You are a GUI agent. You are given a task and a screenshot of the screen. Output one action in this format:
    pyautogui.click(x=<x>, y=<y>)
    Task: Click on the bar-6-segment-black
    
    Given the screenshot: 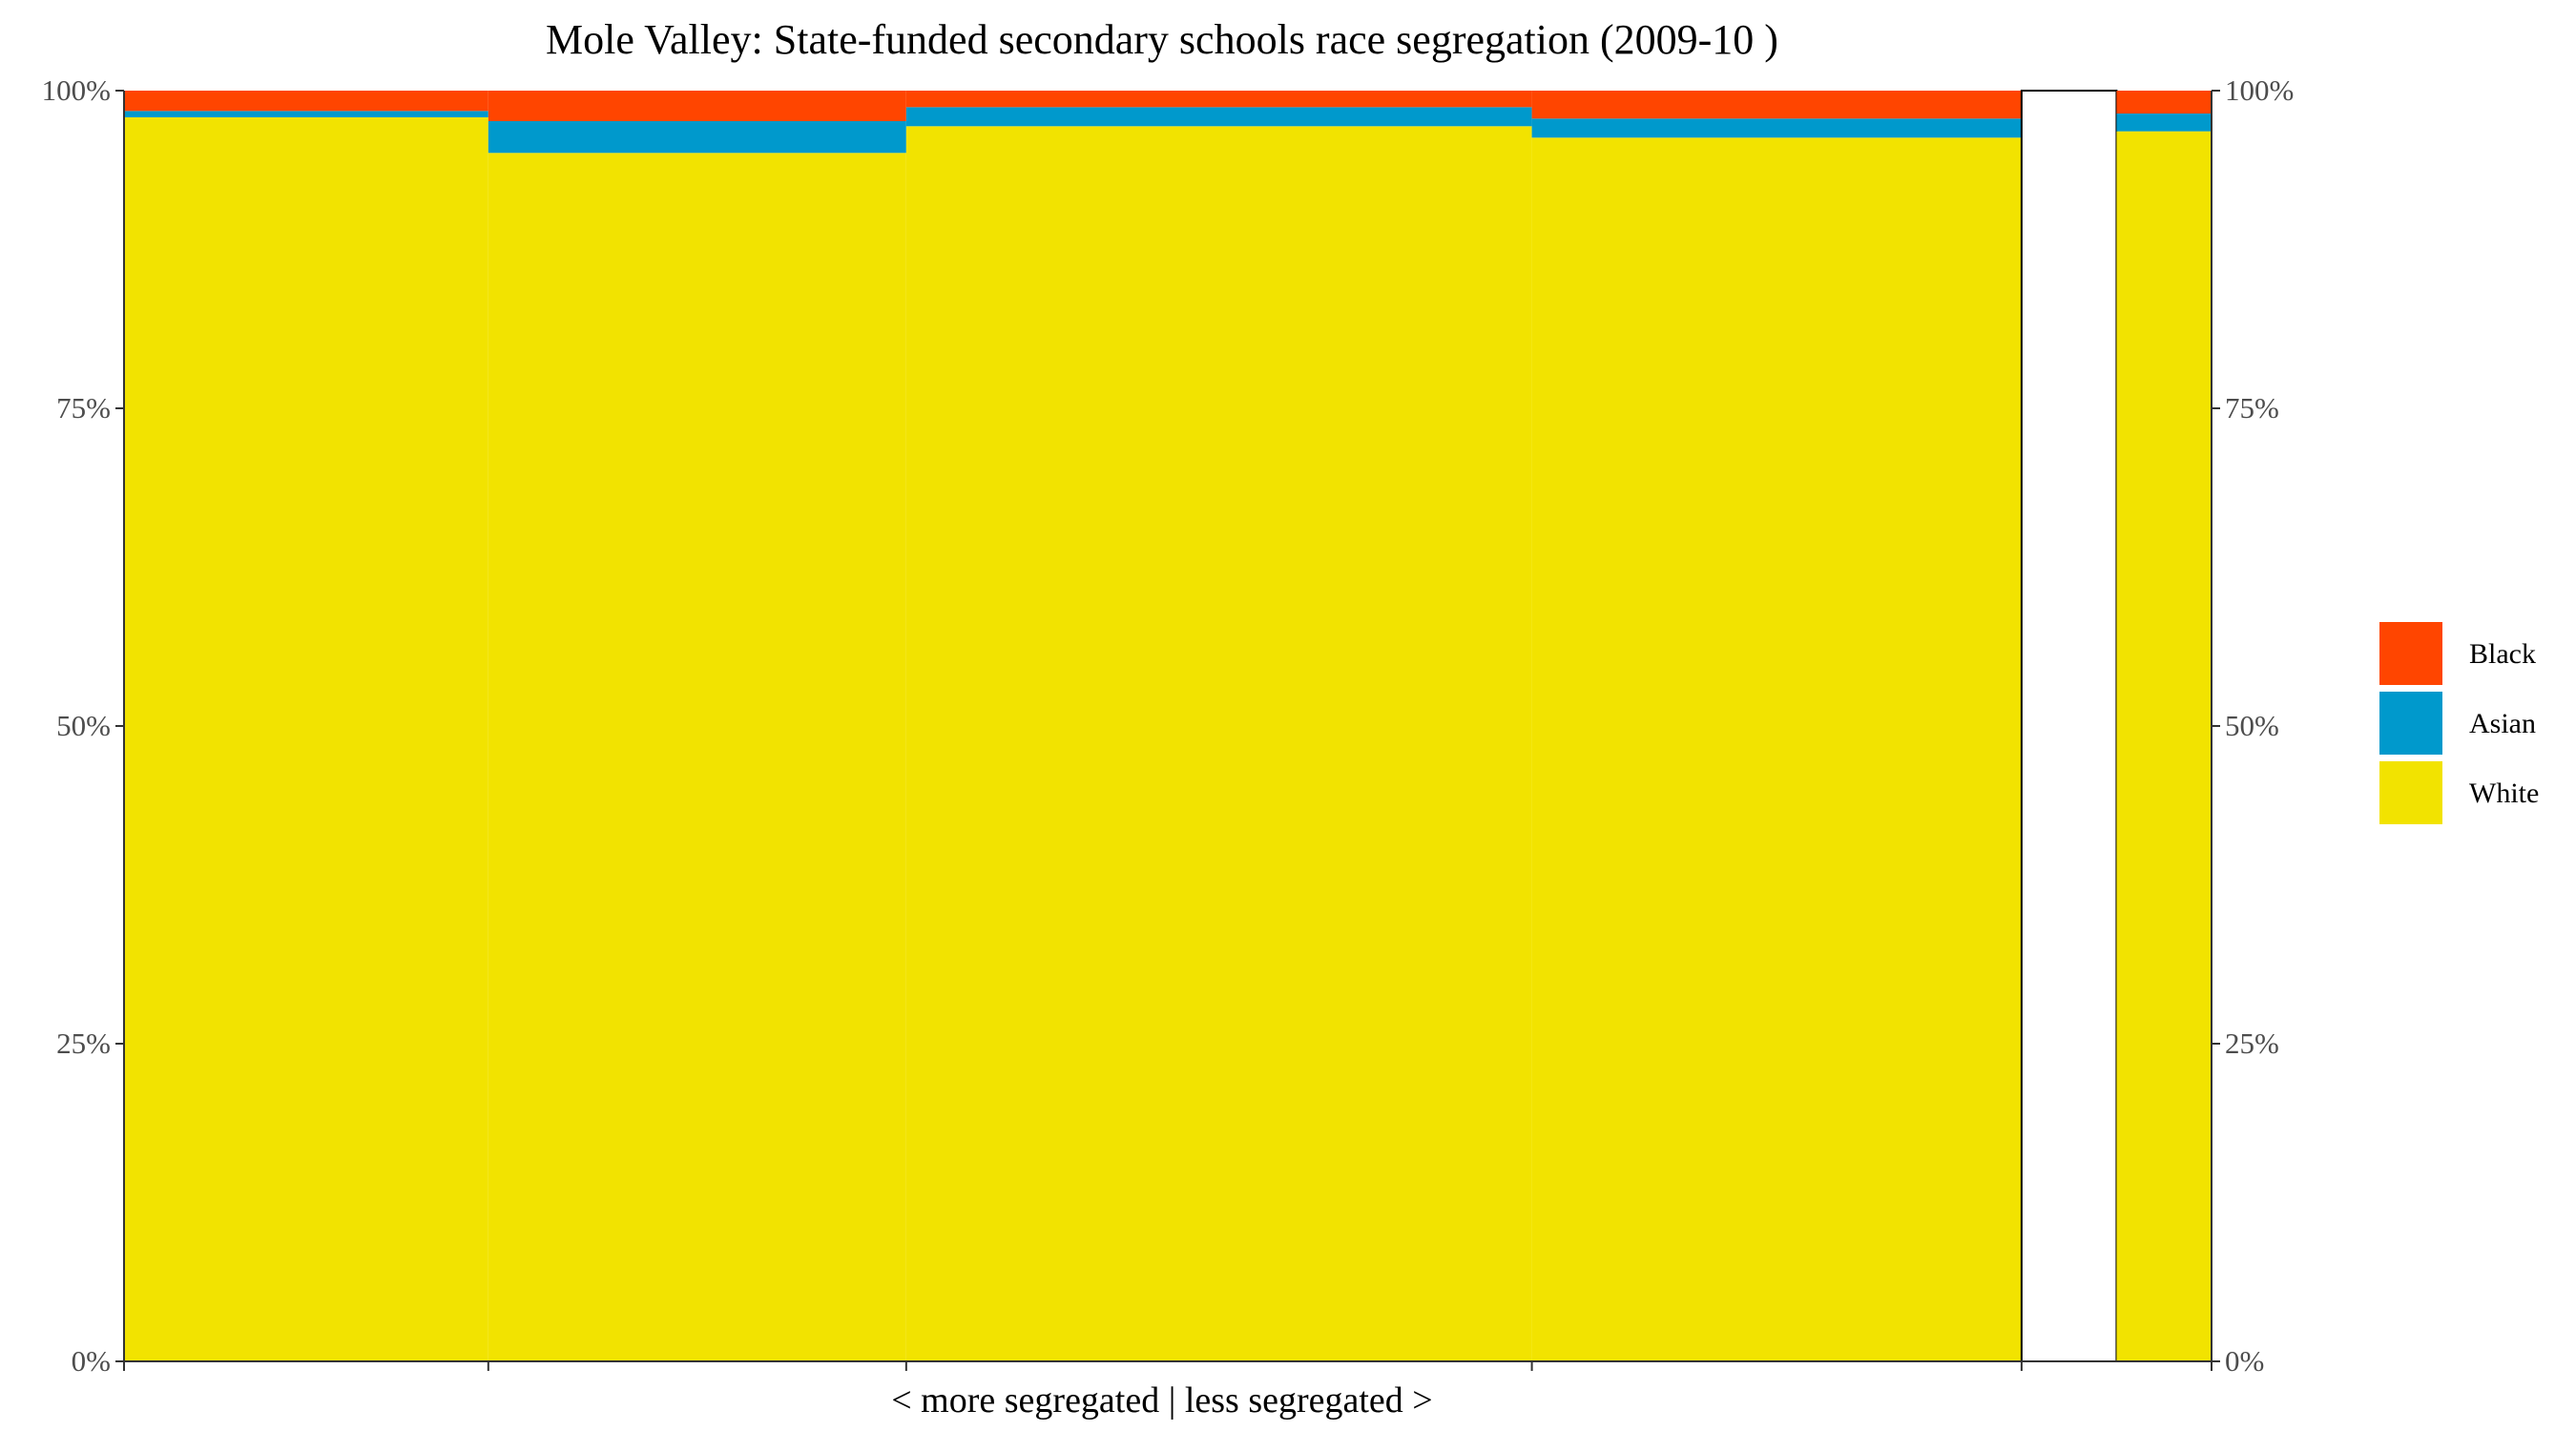 What is the action you would take?
    pyautogui.click(x=2164, y=102)
    